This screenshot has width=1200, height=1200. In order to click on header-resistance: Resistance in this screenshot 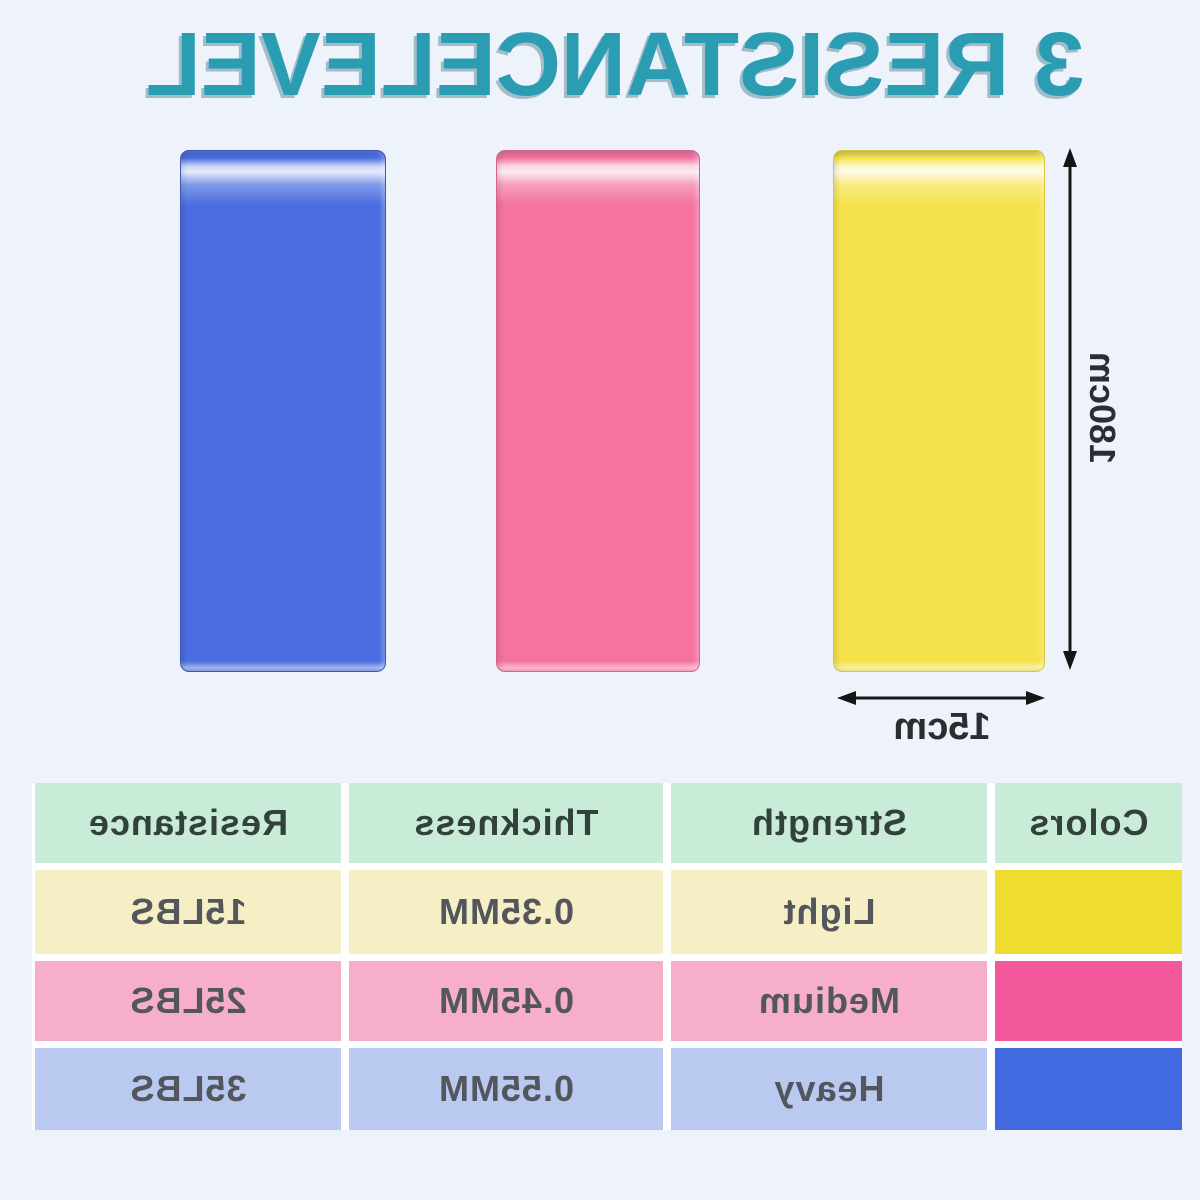, I will do `click(188, 823)`.